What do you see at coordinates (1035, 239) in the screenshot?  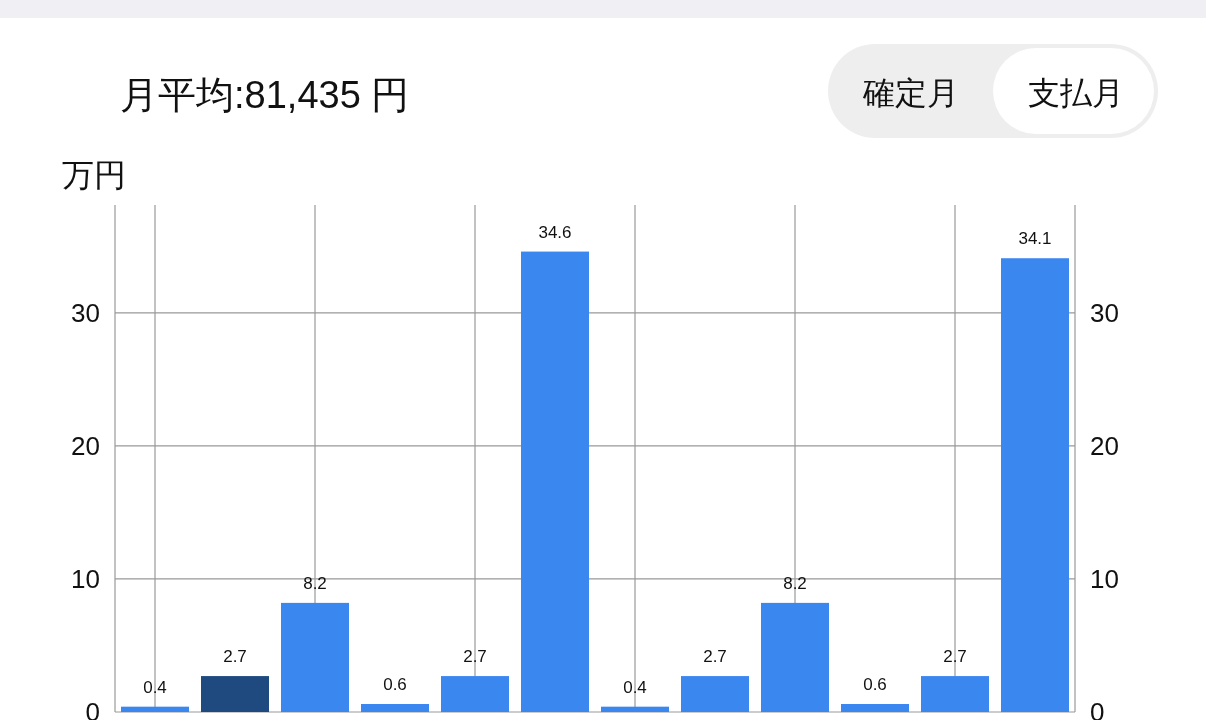 I see `data-label: 34.1` at bounding box center [1035, 239].